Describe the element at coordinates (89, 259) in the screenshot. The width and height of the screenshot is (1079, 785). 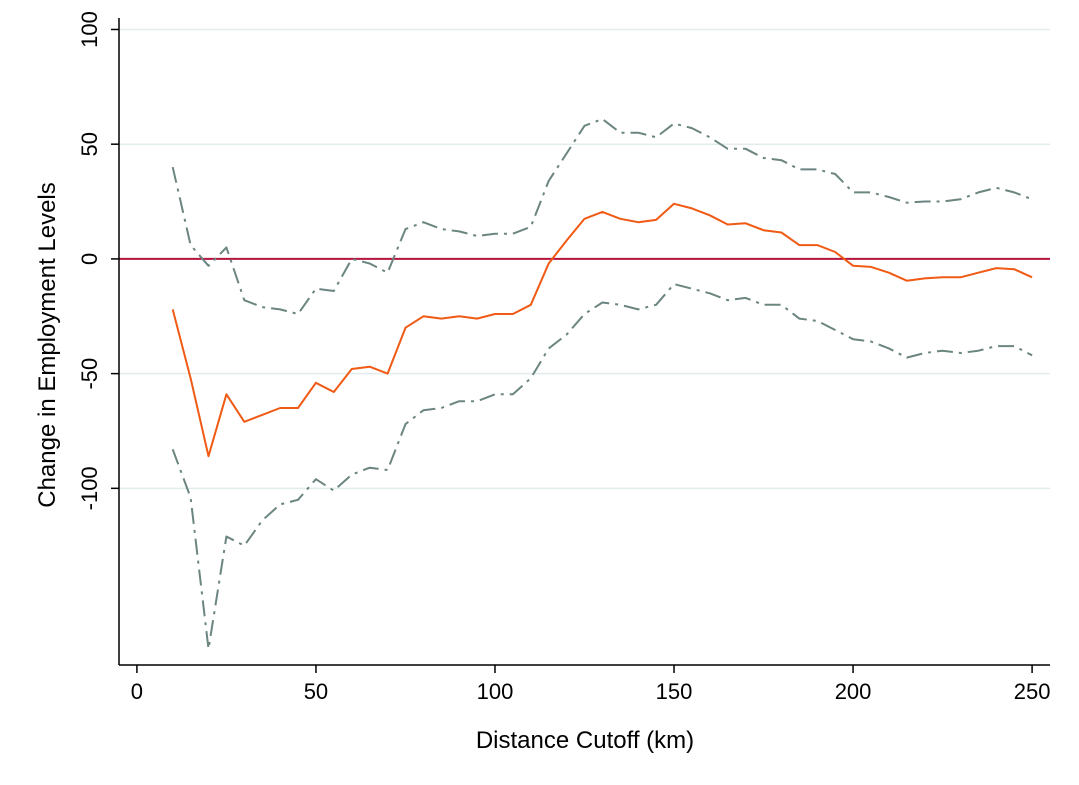
I see `y-tick-label: 0` at that location.